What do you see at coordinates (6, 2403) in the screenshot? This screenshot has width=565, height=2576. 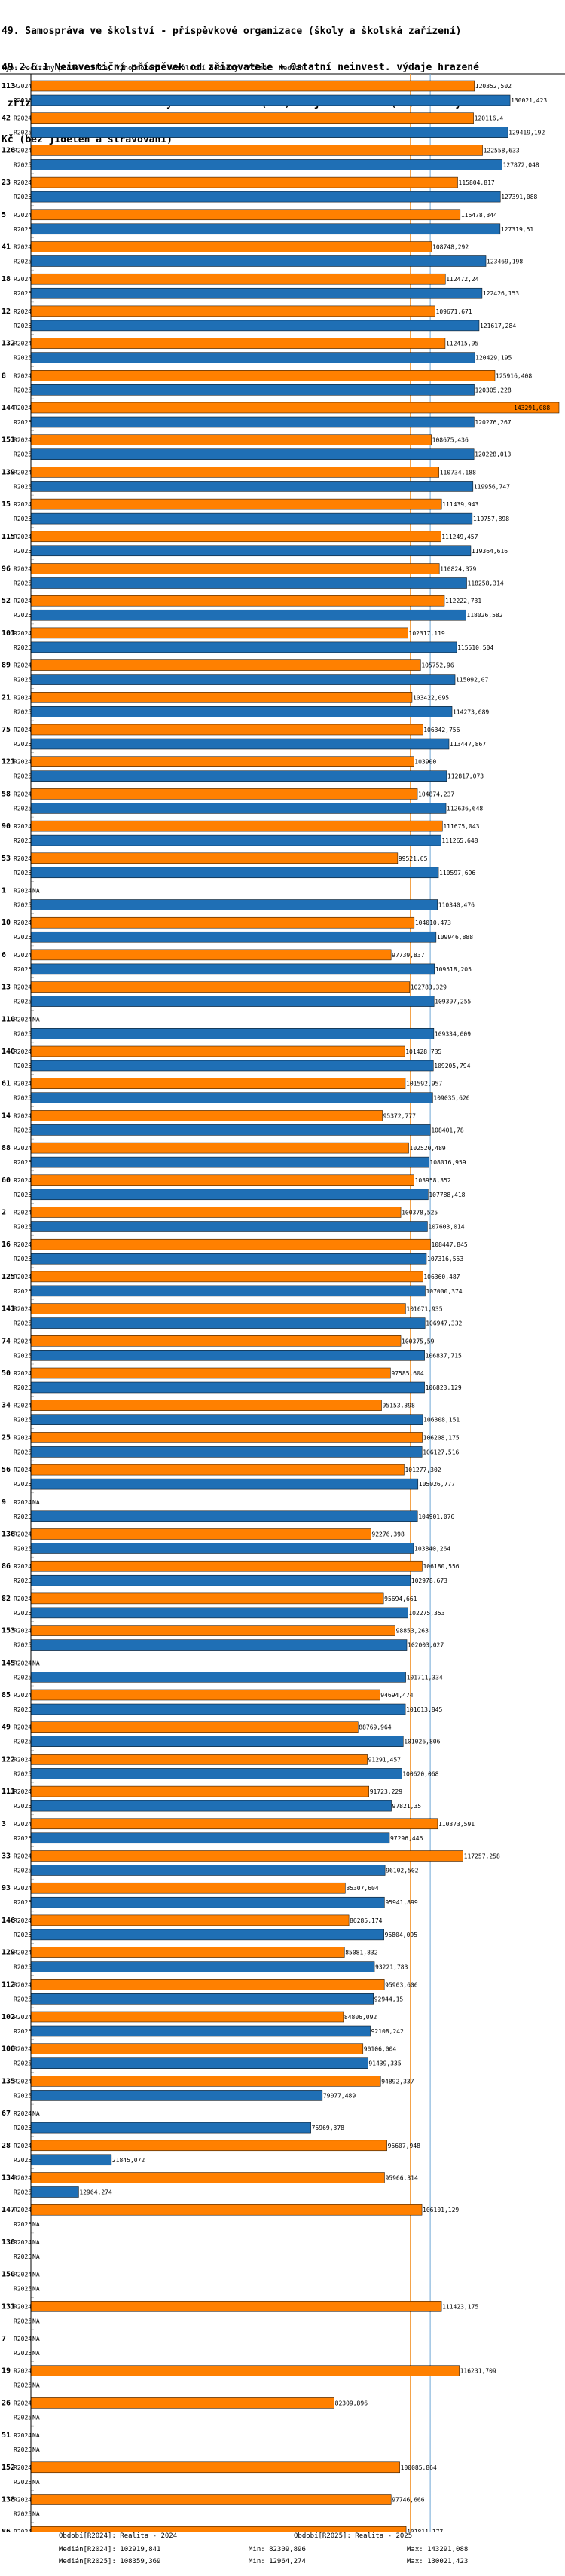 I see `category-label: 26` at bounding box center [6, 2403].